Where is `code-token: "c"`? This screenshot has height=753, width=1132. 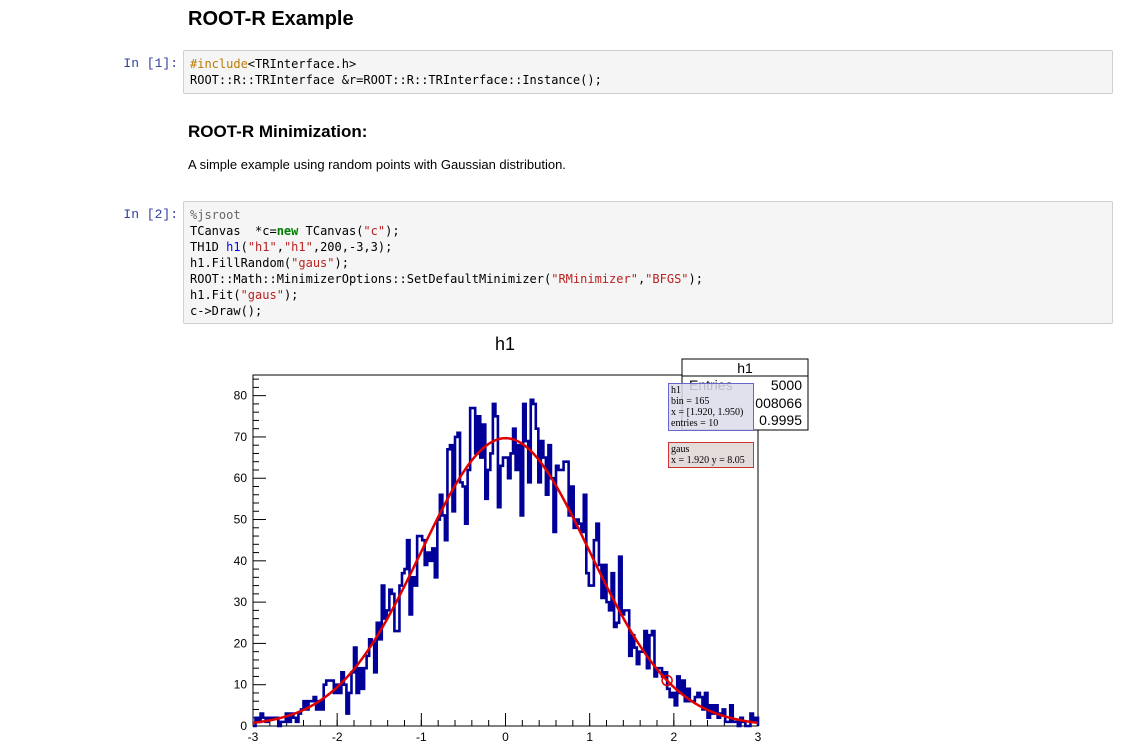 code-token: "c" is located at coordinates (374, 231).